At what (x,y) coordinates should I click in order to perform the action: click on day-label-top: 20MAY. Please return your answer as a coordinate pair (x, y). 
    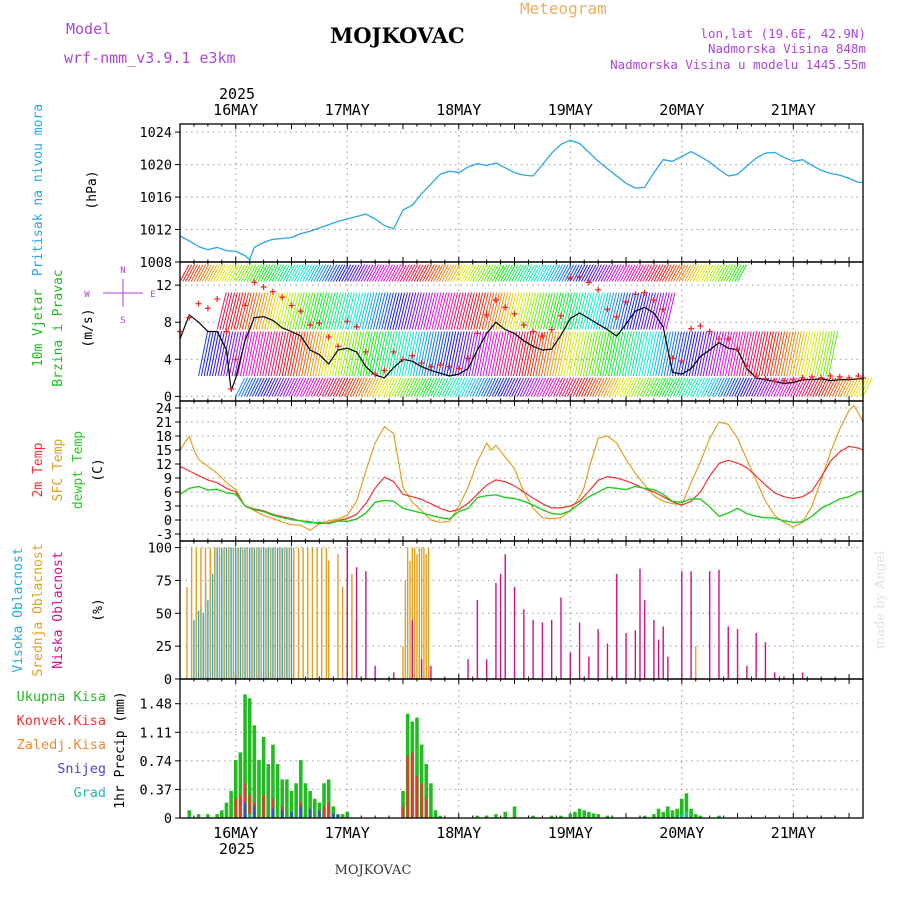
    Looking at the image, I should click on (681, 110).